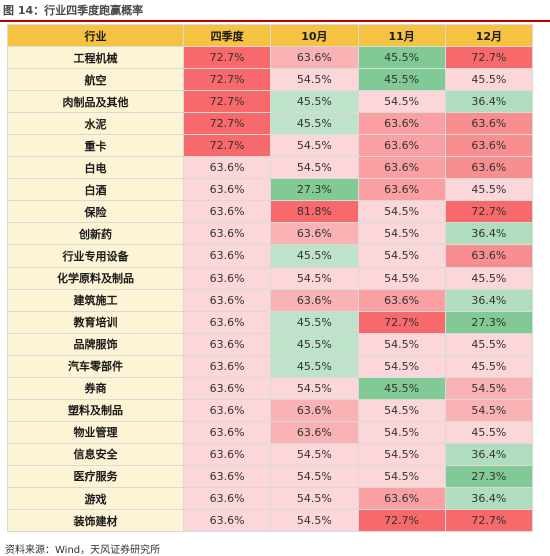  Describe the element at coordinates (95, 498) in the screenshot. I see `industry-label: 游戏` at that location.